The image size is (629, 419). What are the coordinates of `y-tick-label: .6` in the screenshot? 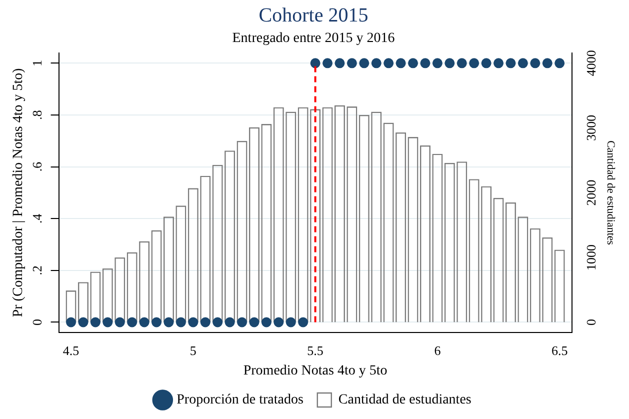 It's located at (37, 166).